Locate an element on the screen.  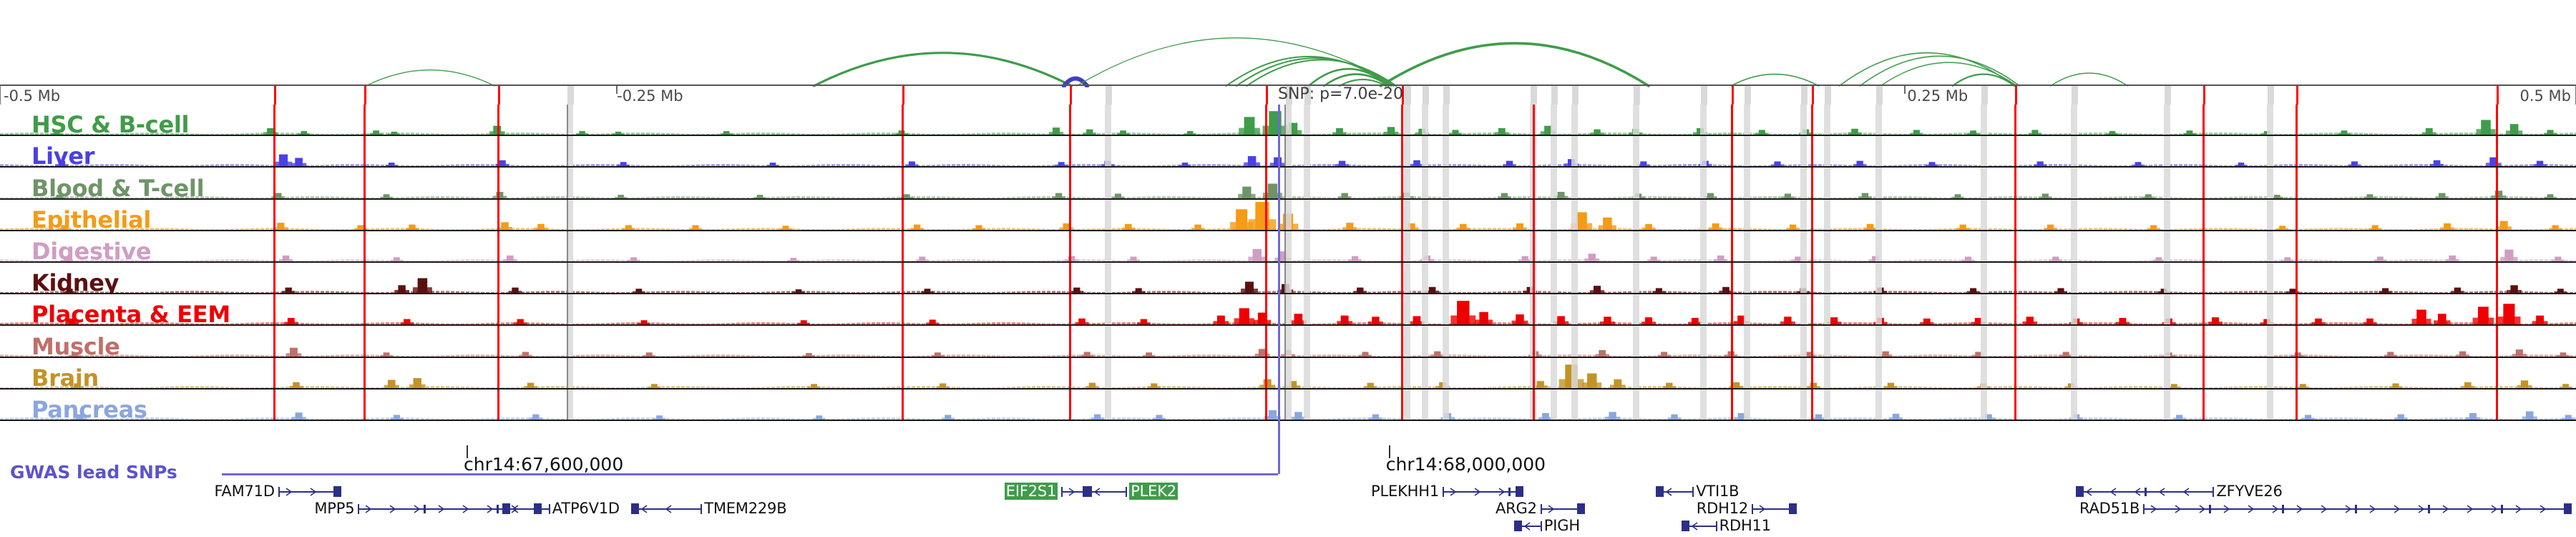
gene-rad51b: RAD51B is located at coordinates (1288, 508).